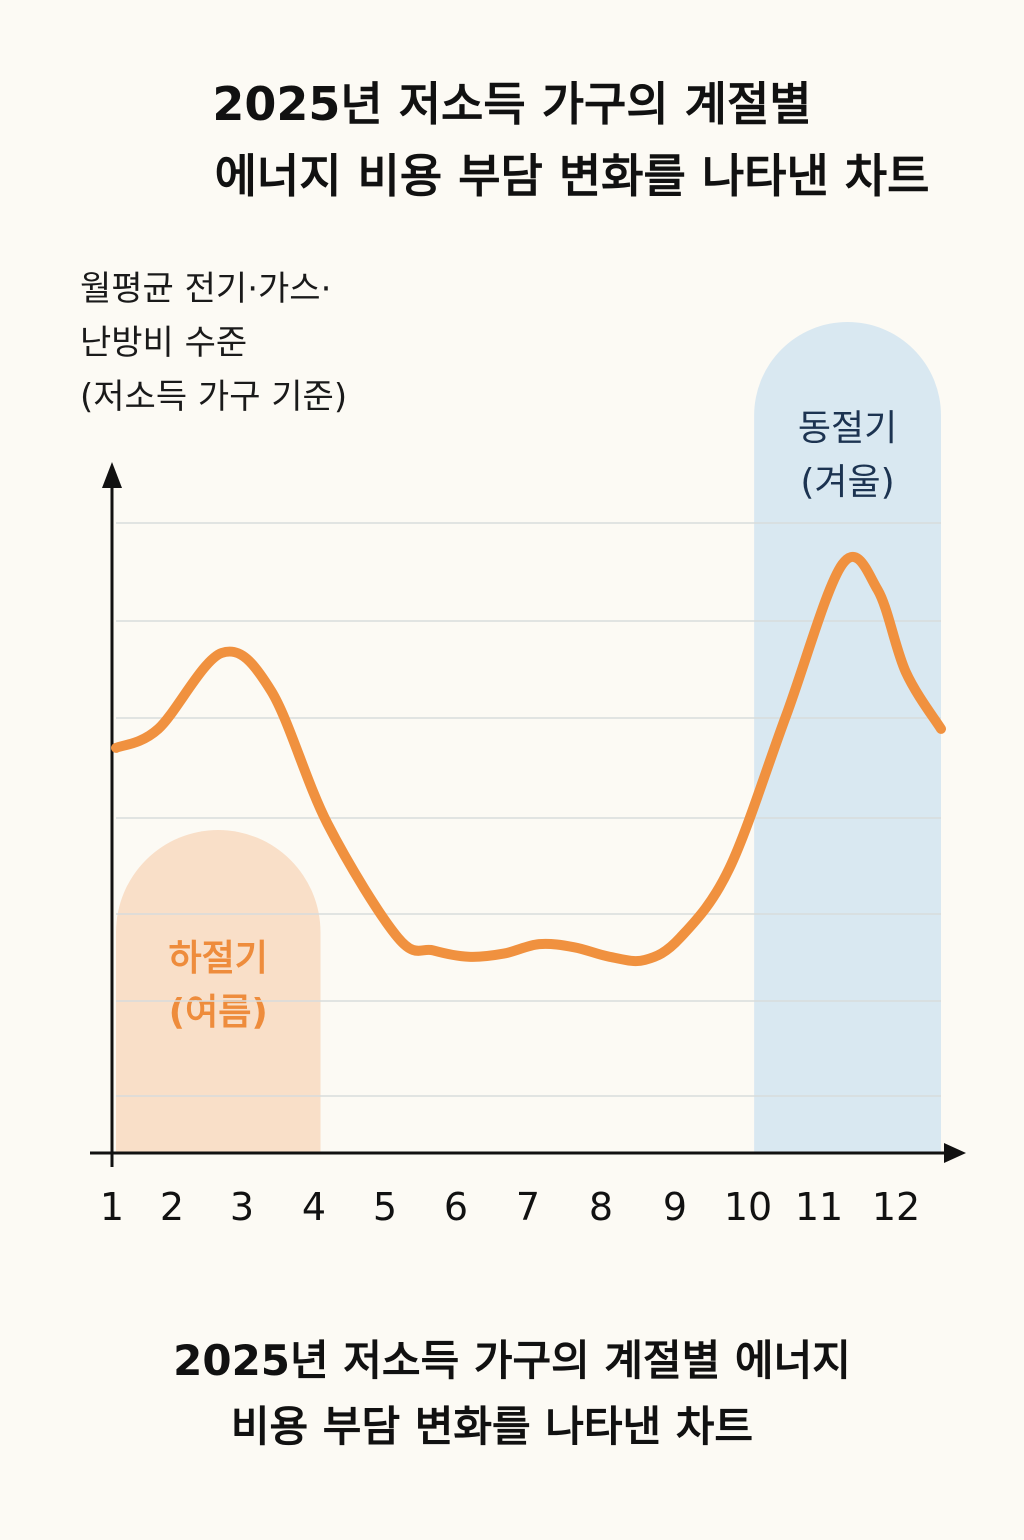  Describe the element at coordinates (819, 1207) in the screenshot. I see `x-tick-label-11: 11` at that location.